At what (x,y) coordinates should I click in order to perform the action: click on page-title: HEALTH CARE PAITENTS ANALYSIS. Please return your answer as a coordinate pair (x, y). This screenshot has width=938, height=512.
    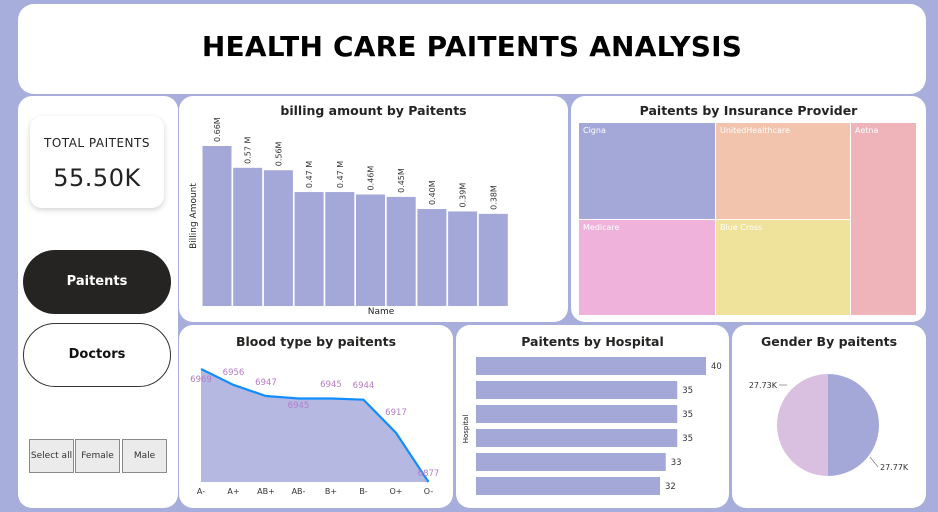
    Looking at the image, I should click on (472, 46).